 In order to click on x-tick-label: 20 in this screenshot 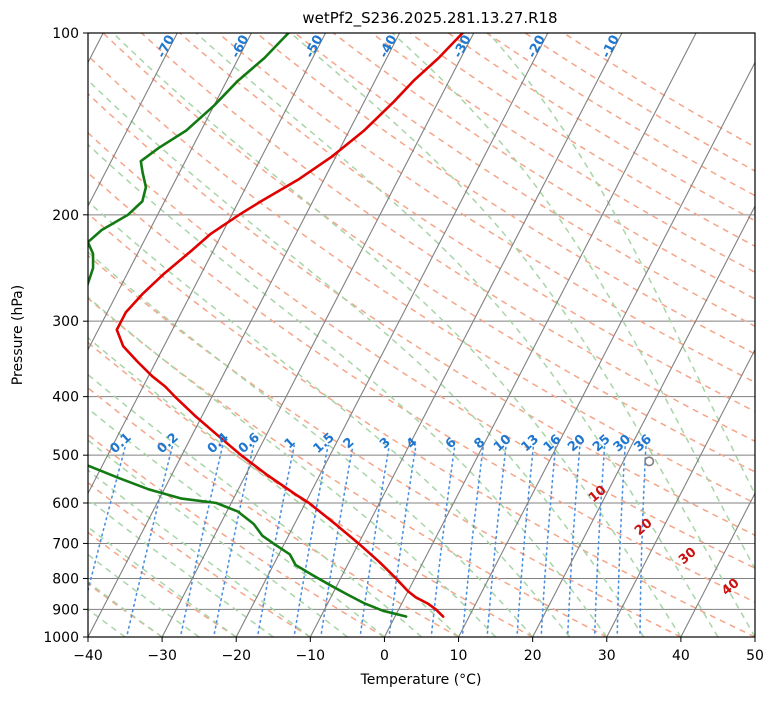, I will do `click(533, 656)`.